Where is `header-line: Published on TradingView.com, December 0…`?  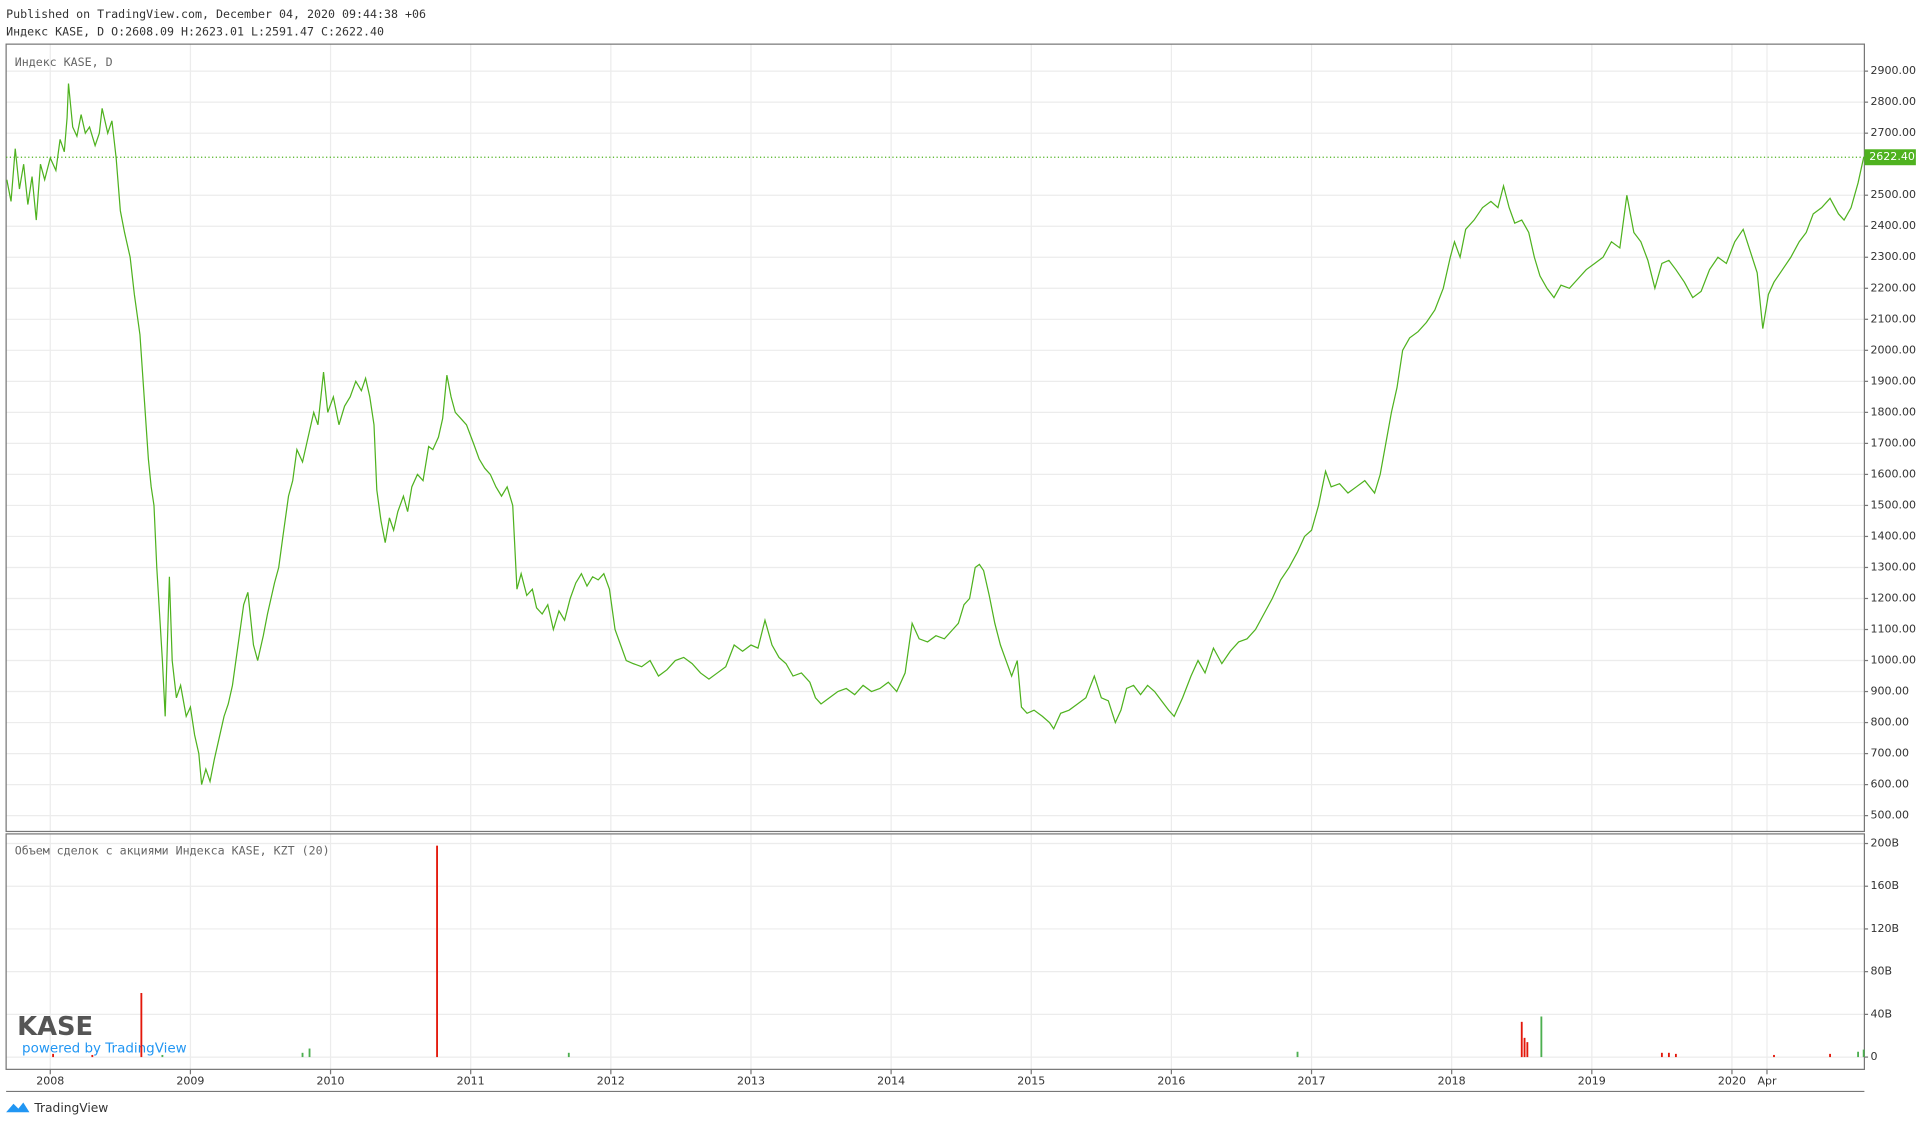 header-line: Published on TradingView.com, December 0… is located at coordinates (216, 14).